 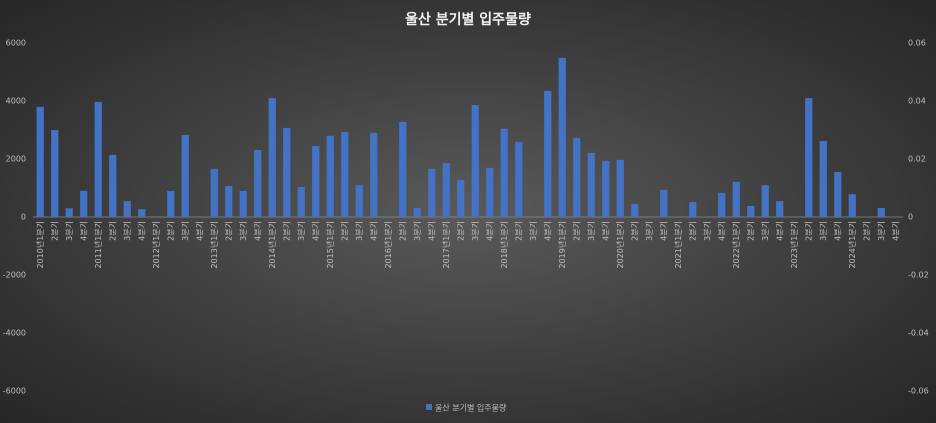 What do you see at coordinates (23, 217) in the screenshot?
I see `y-tick-label: 0` at bounding box center [23, 217].